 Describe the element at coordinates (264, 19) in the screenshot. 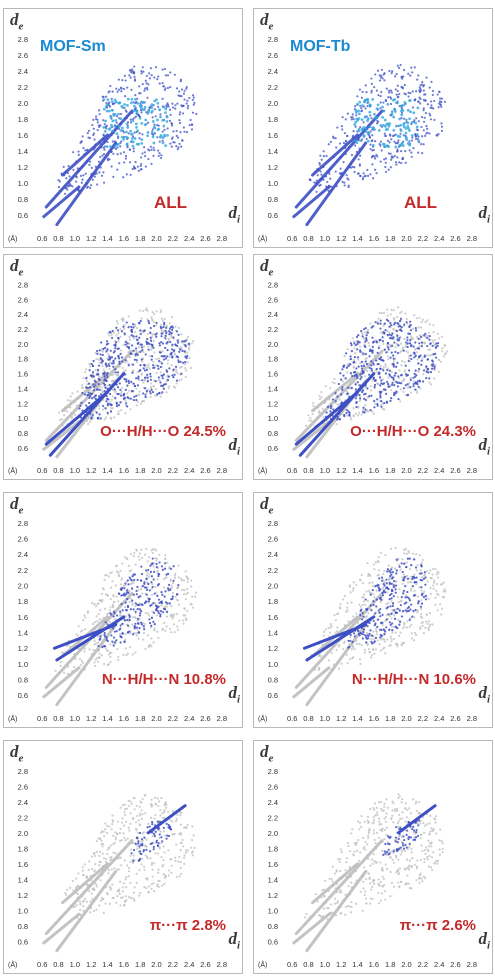

I see `y-axis-label-main: d` at that location.